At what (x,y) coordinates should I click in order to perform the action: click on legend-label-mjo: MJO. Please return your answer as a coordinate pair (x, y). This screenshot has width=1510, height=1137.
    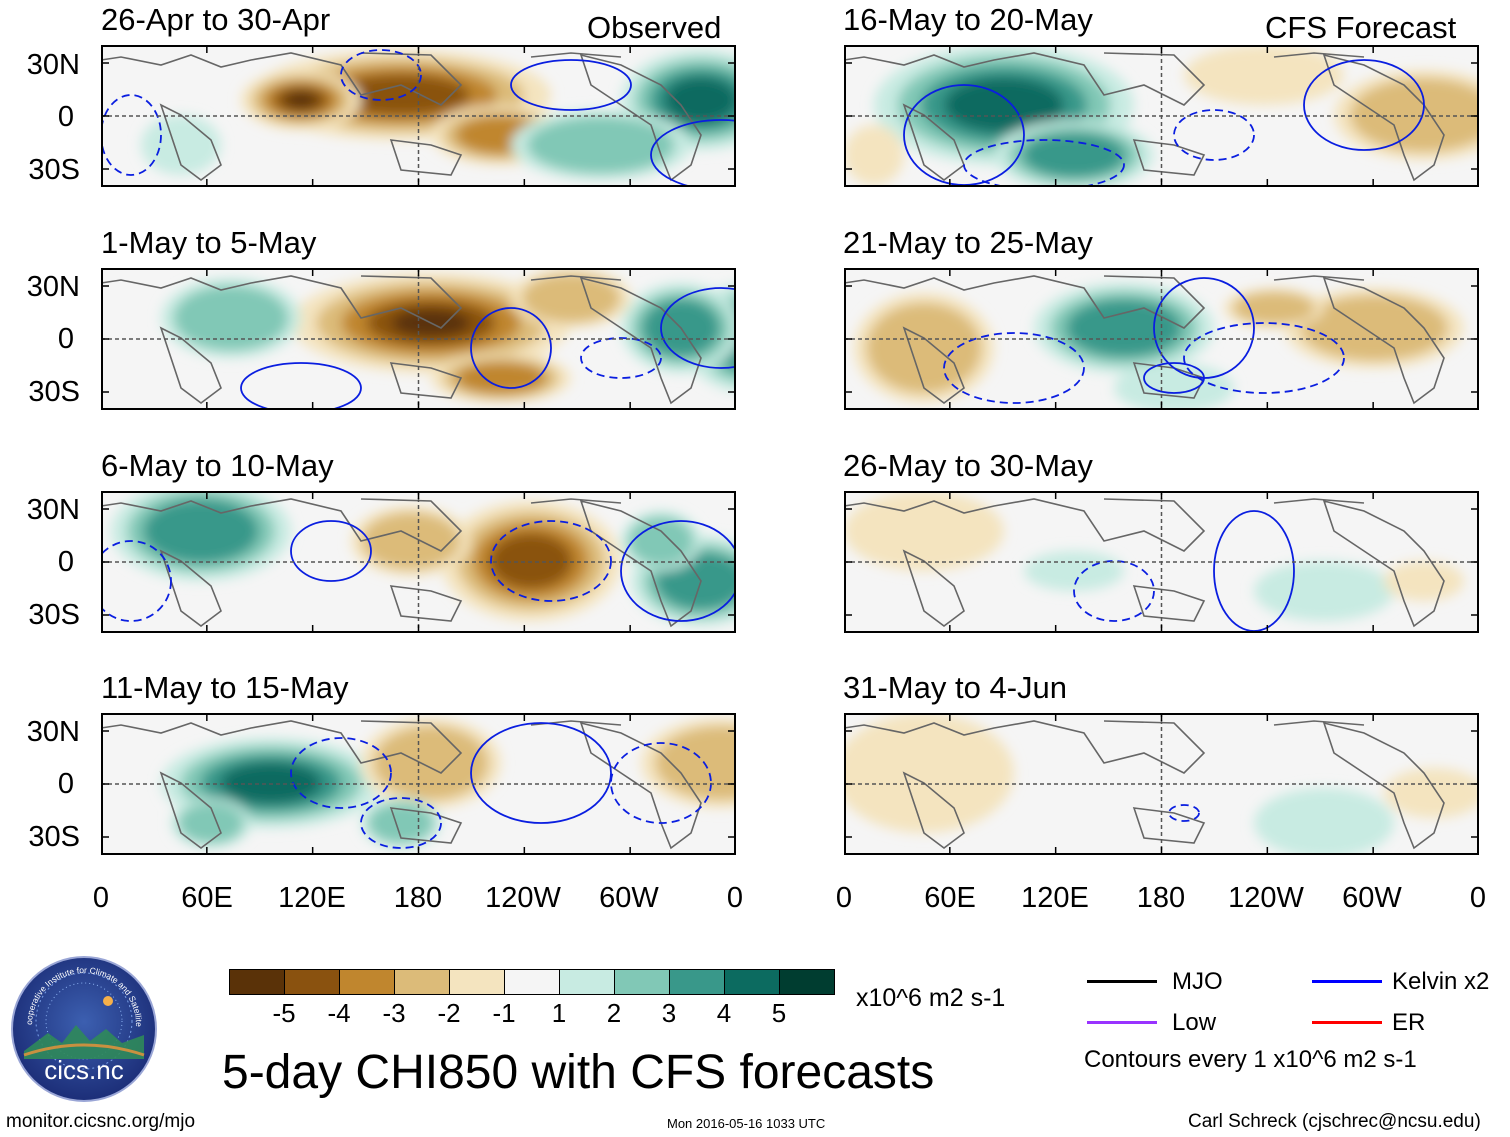
    Looking at the image, I should click on (1197, 981).